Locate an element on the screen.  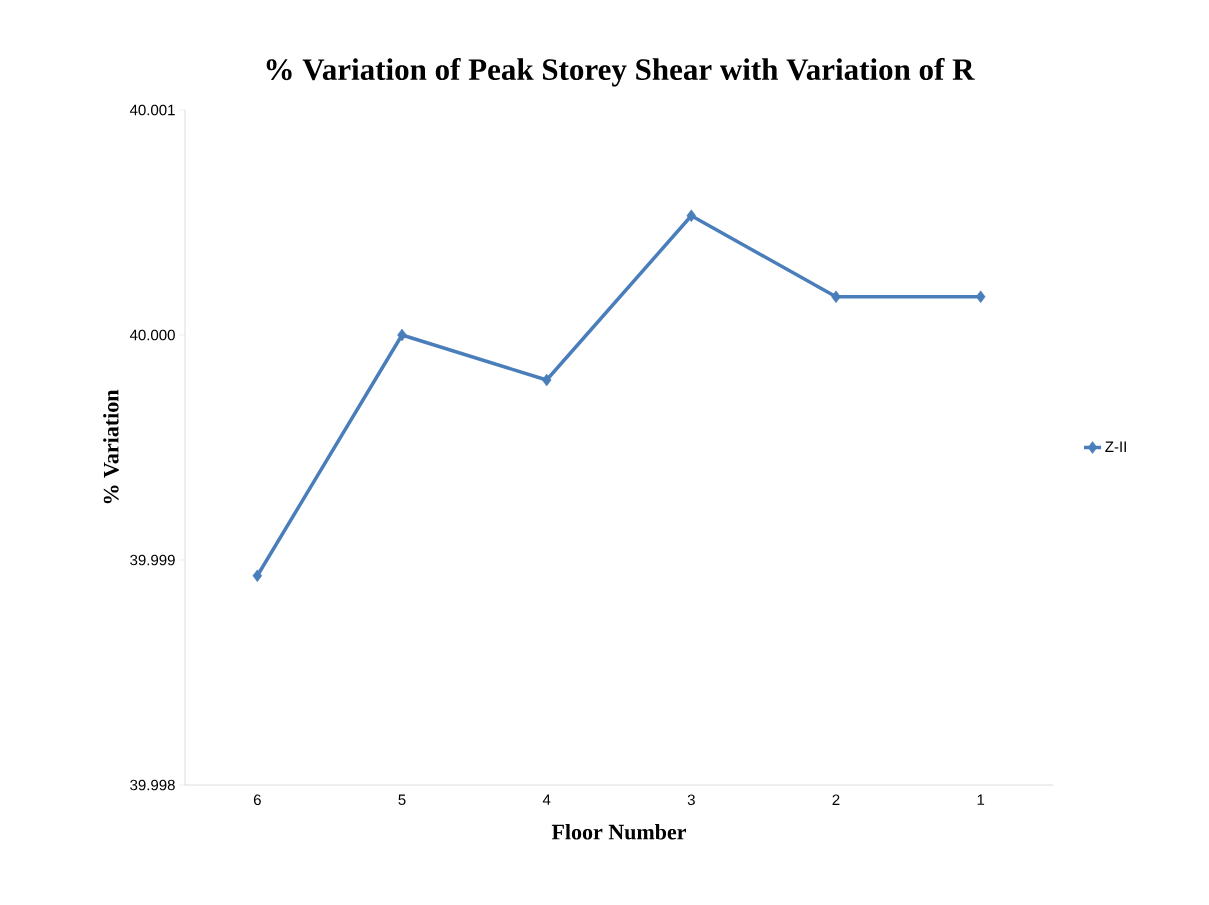
x-tick-label: 4 is located at coordinates (546, 799).